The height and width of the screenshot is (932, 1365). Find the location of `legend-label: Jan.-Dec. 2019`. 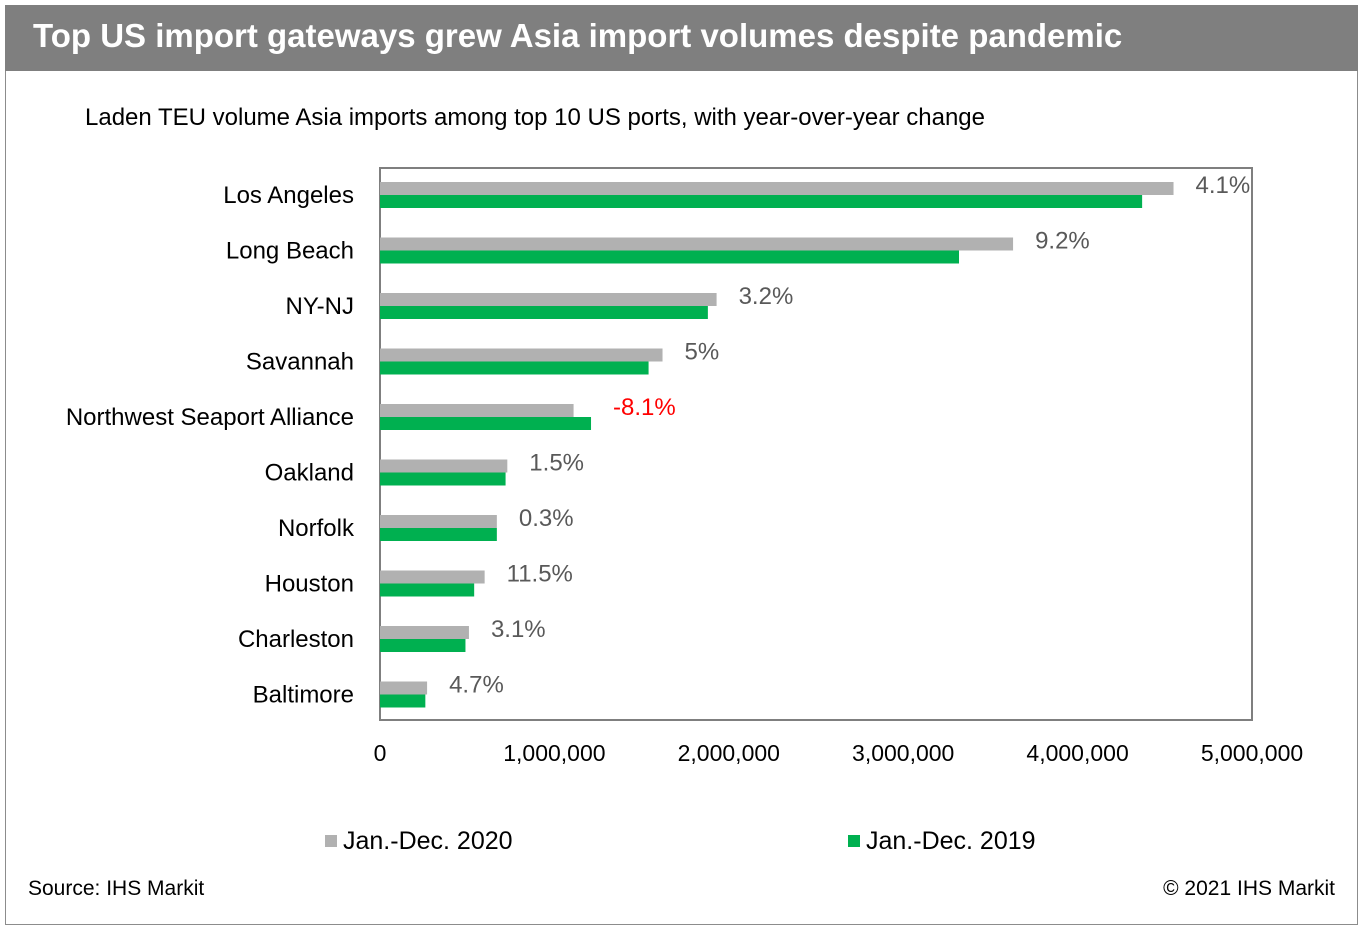

legend-label: Jan.-Dec. 2019 is located at coordinates (951, 841).